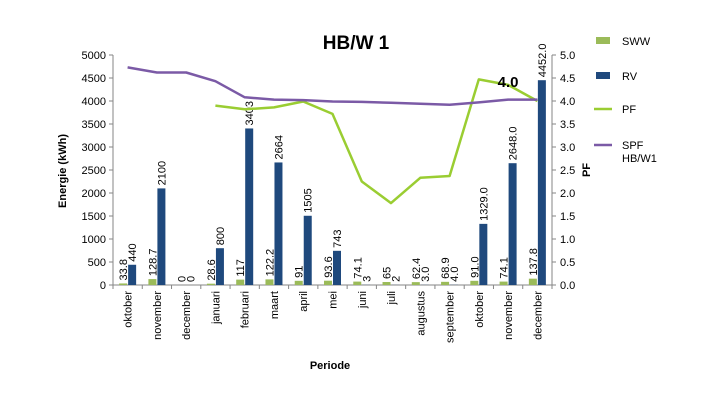 The width and height of the screenshot is (720, 410). What do you see at coordinates (279, 147) in the screenshot?
I see `data-label-rv: 2664` at bounding box center [279, 147].